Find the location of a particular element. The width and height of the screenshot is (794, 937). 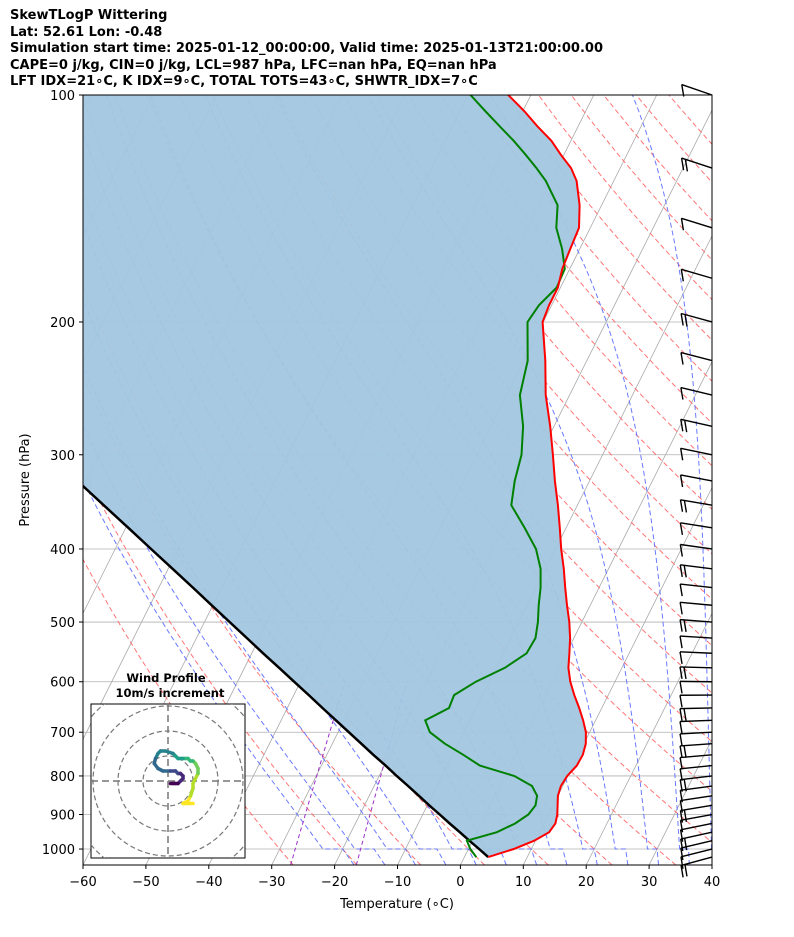

x-tick-label: 30 is located at coordinates (649, 882).